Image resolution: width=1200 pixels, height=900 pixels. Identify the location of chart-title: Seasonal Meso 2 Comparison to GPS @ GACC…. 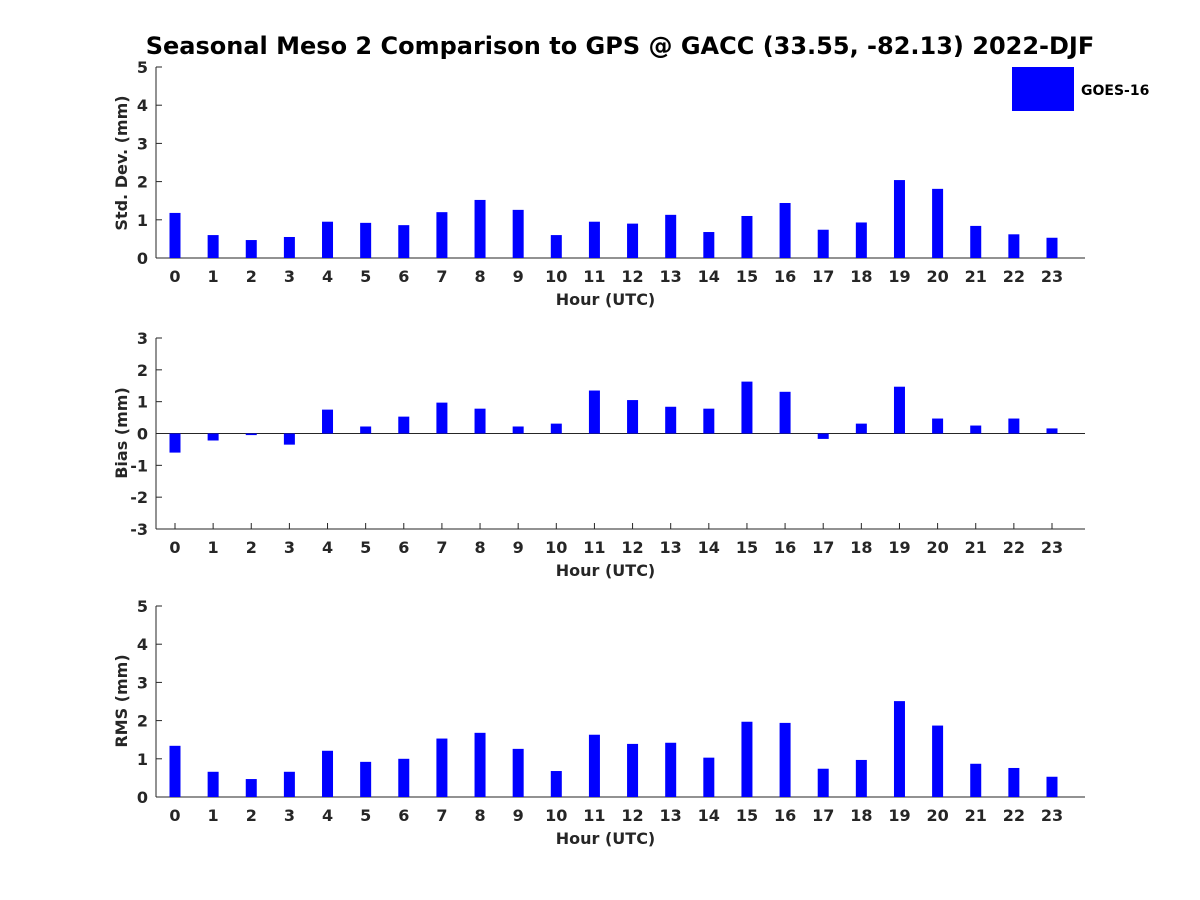
(620, 46).